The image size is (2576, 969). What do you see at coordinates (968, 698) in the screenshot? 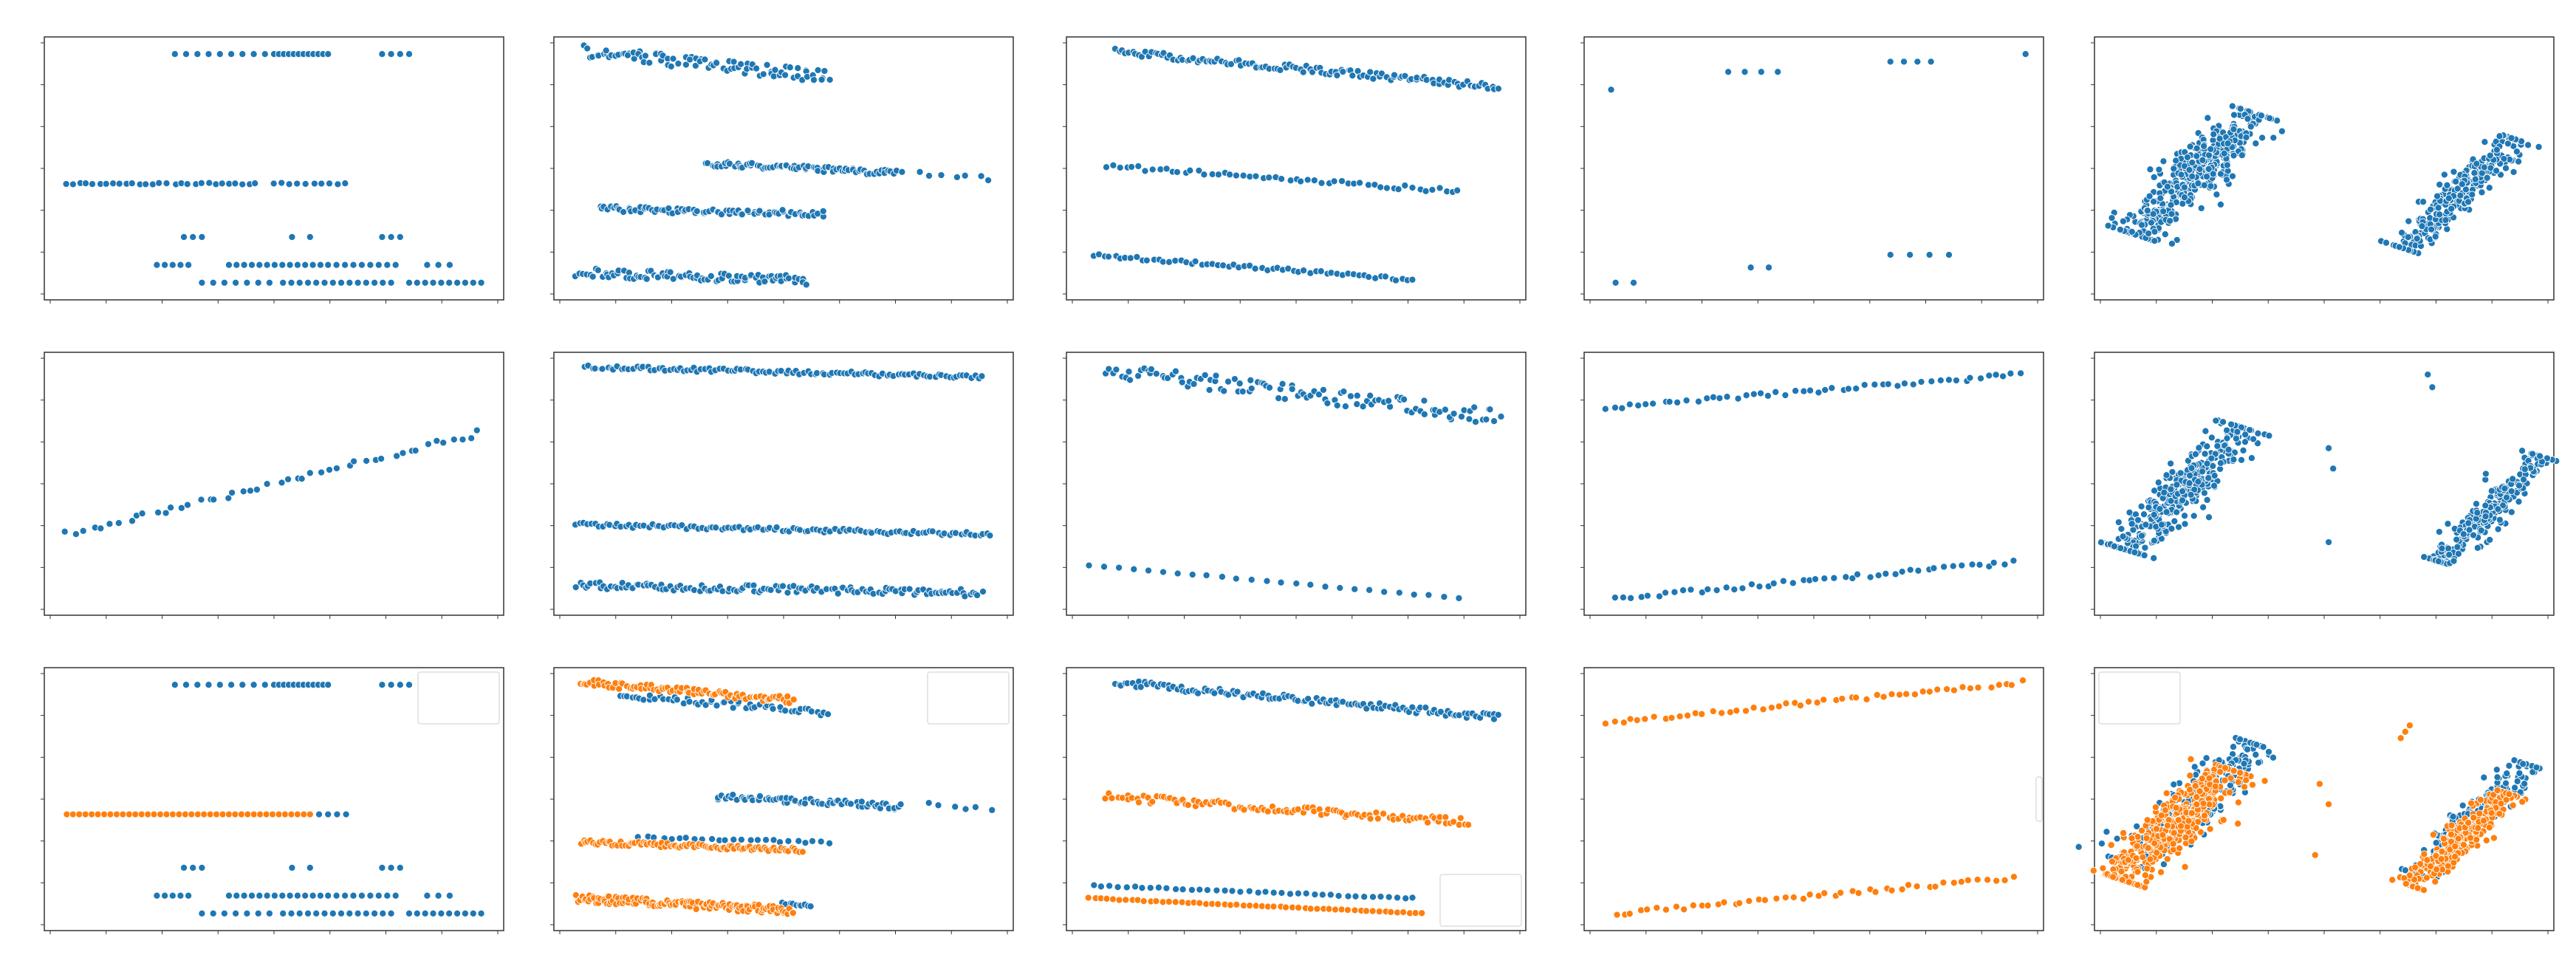
I see `legend-box` at bounding box center [968, 698].